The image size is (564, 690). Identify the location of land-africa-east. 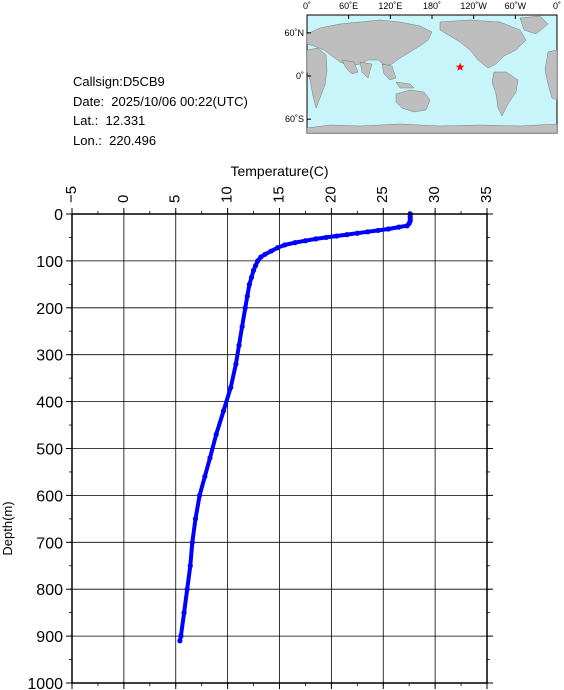
(551, 75).